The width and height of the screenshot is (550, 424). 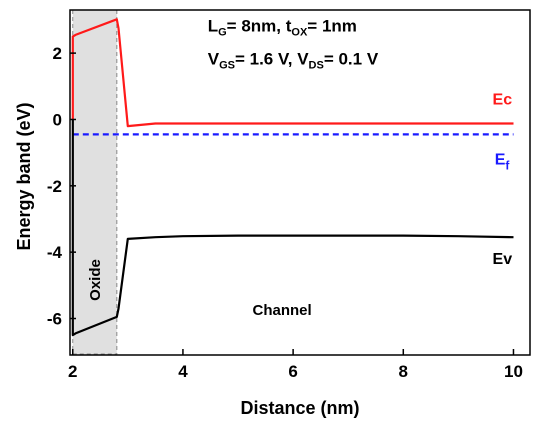 What do you see at coordinates (299, 408) in the screenshot?
I see `x-axis-label: Distance (nm)` at bounding box center [299, 408].